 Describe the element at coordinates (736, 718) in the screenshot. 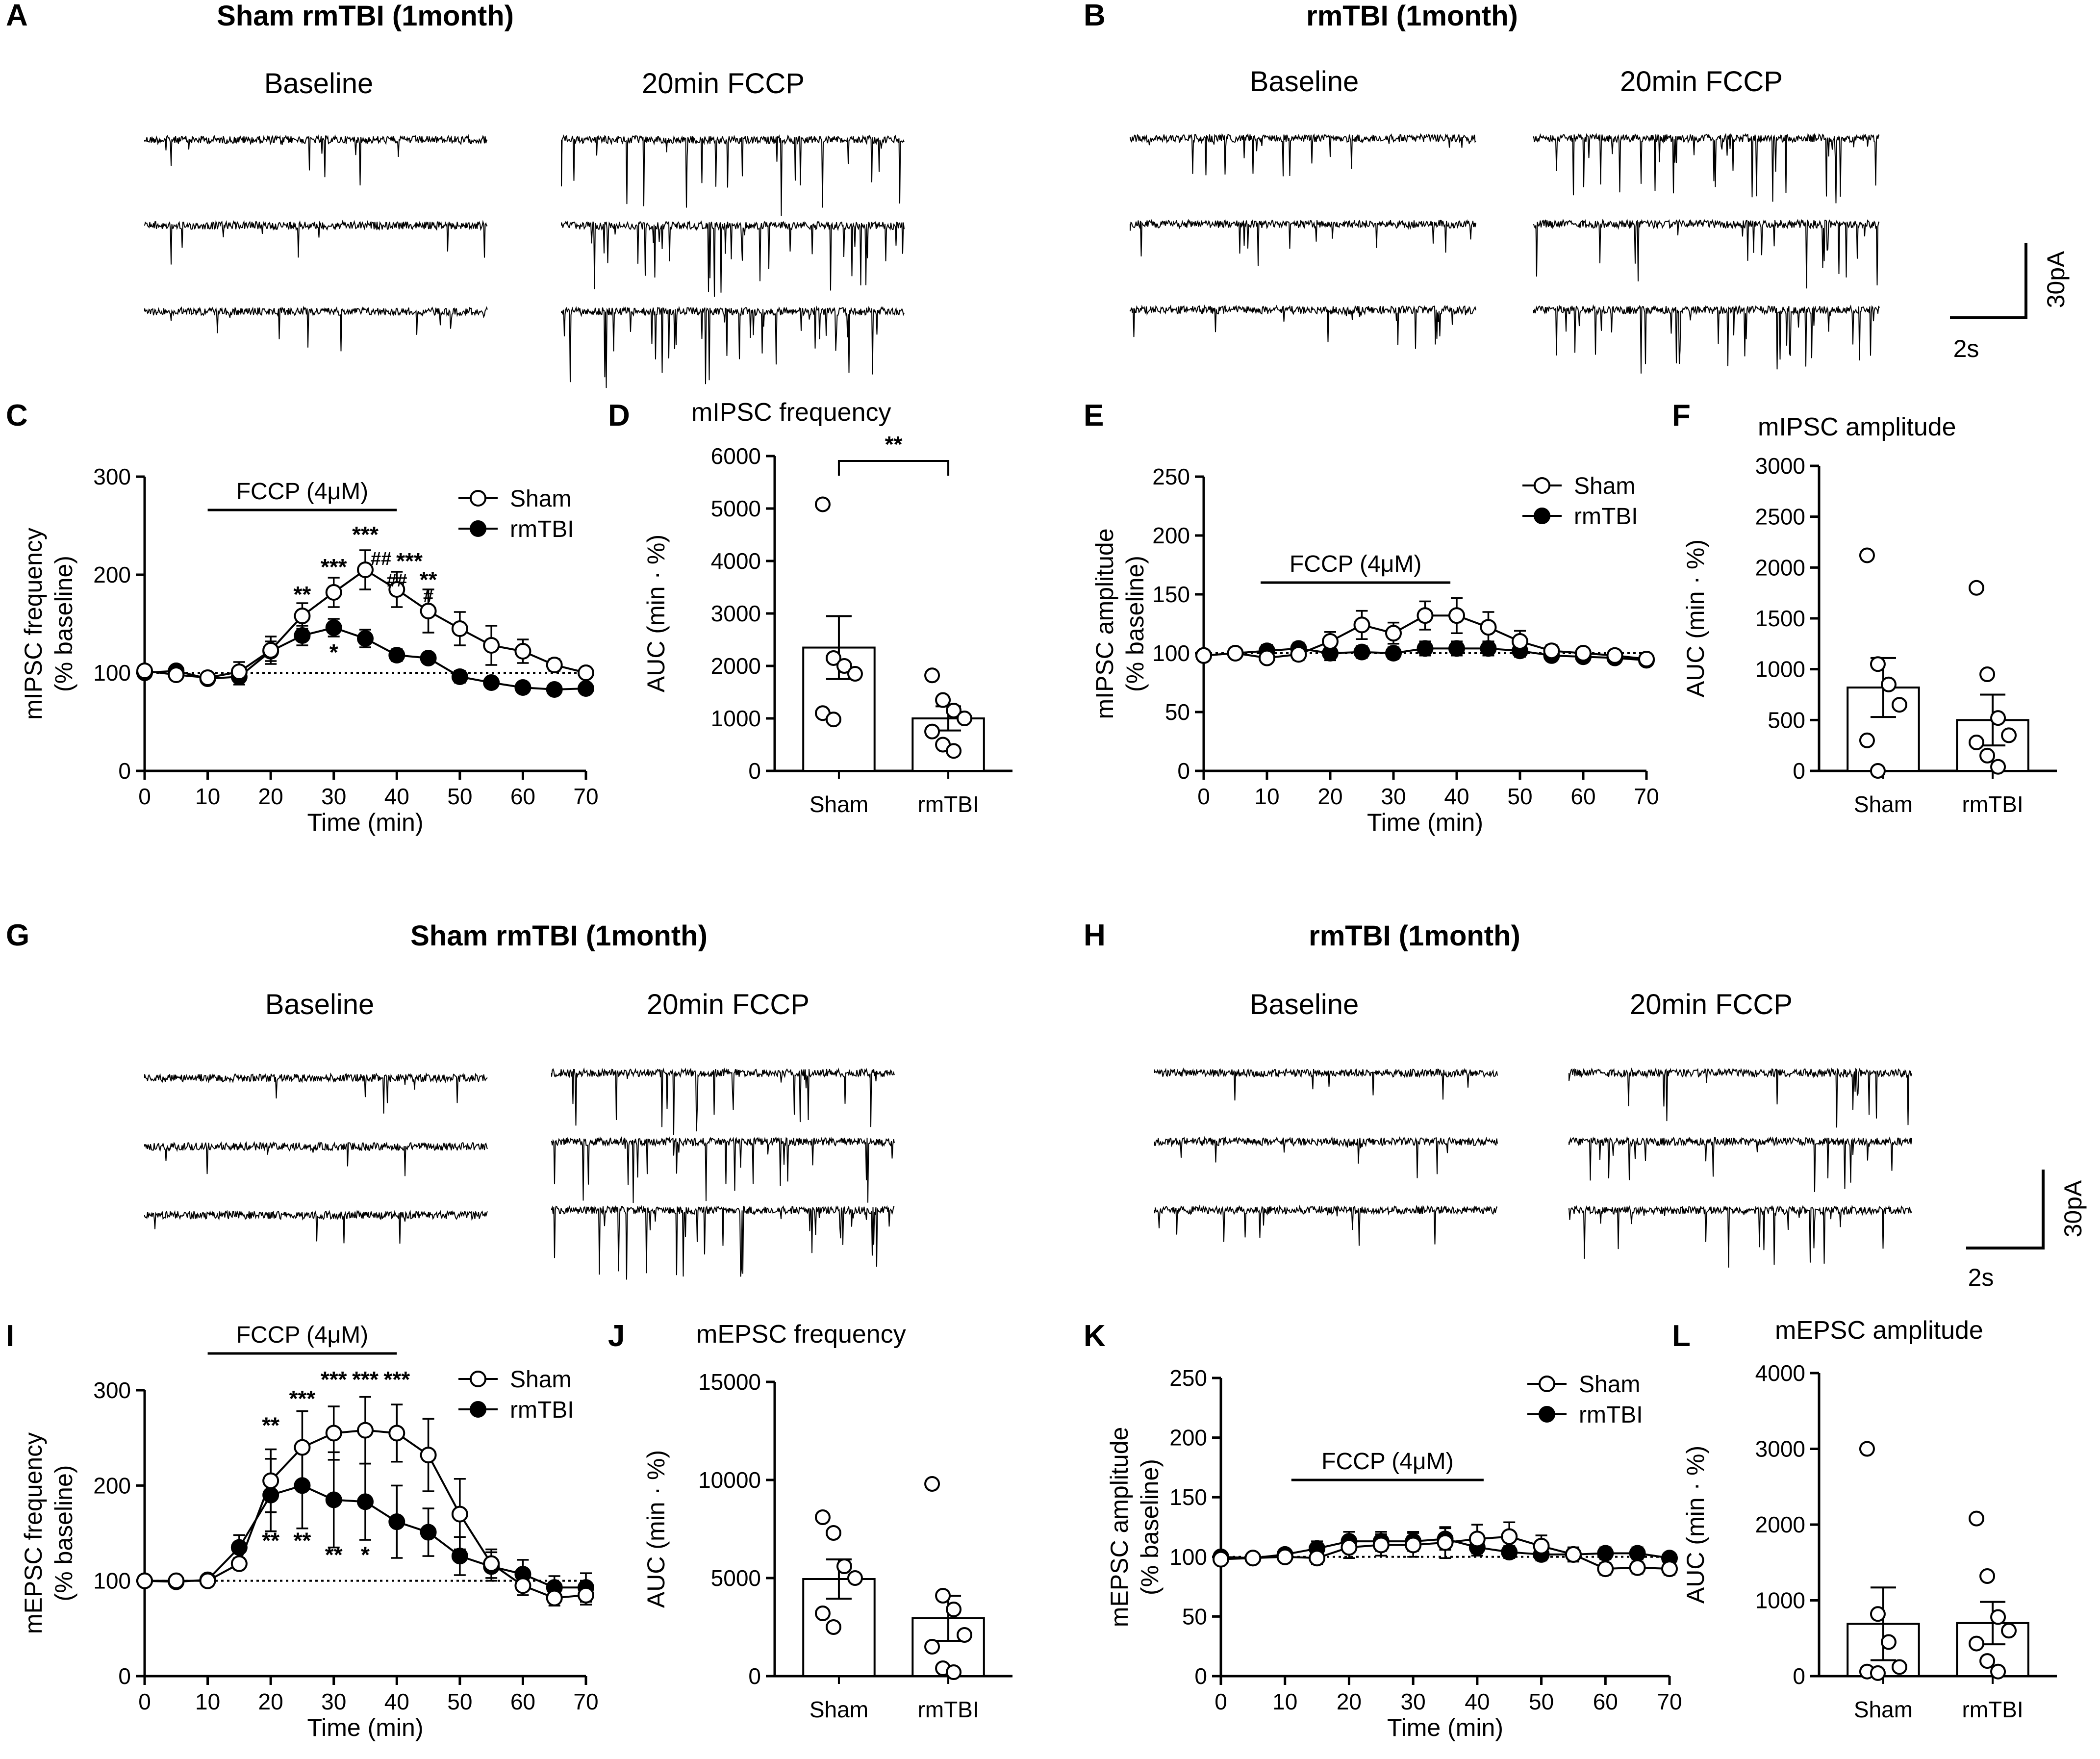

I see `y-tick-label: 1000` at that location.